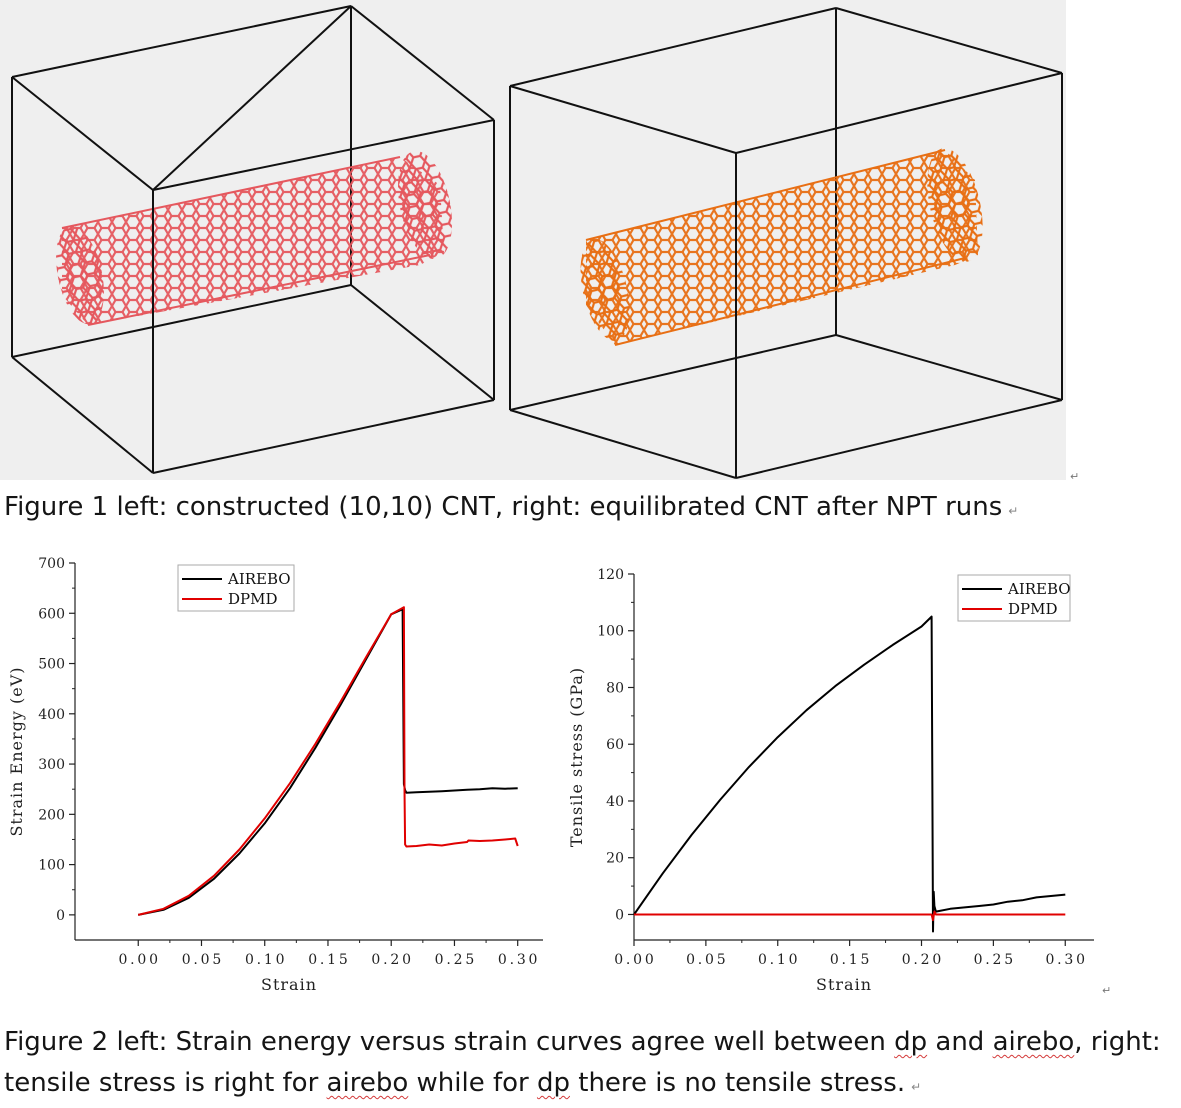  Describe the element at coordinates (51, 866) in the screenshot. I see `energy-y-tick-label: 100` at that location.